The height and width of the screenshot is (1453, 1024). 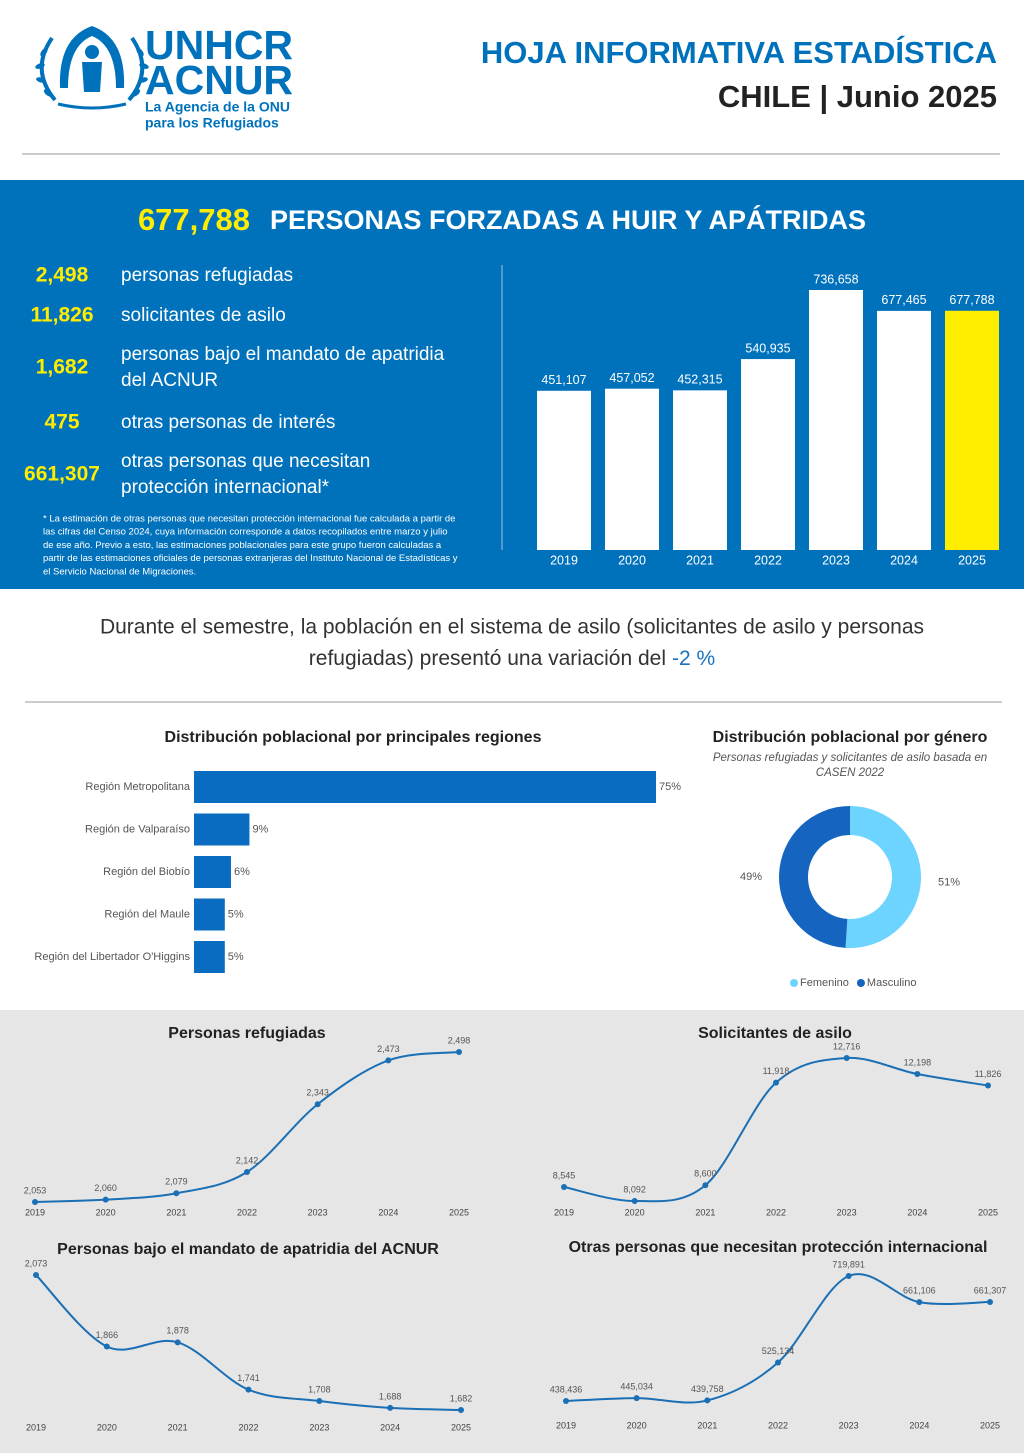 What do you see at coordinates (990, 1290) in the screenshot?
I see `point-label: 661,307` at bounding box center [990, 1290].